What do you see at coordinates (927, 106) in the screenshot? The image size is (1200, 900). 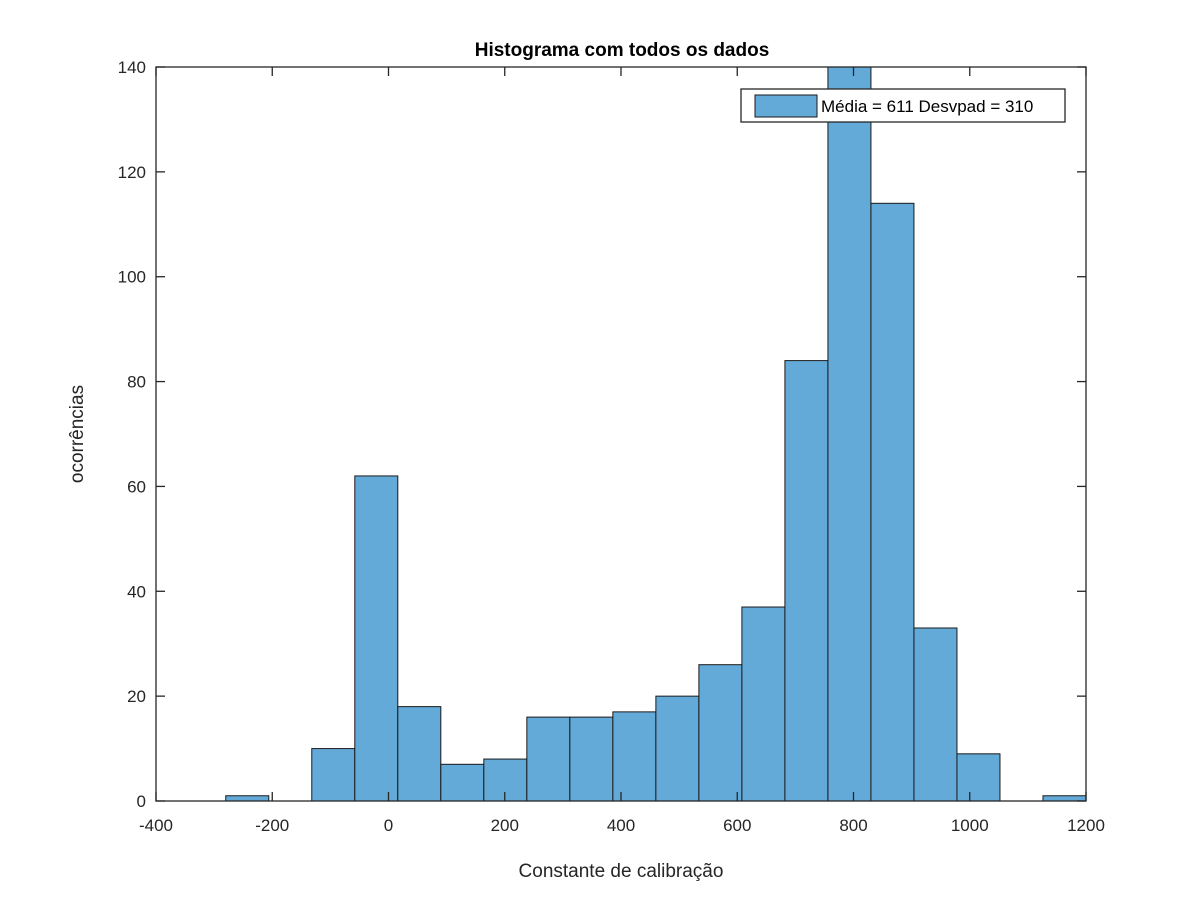 I see `legend-label: Média = 611 Desvpad = 310` at bounding box center [927, 106].